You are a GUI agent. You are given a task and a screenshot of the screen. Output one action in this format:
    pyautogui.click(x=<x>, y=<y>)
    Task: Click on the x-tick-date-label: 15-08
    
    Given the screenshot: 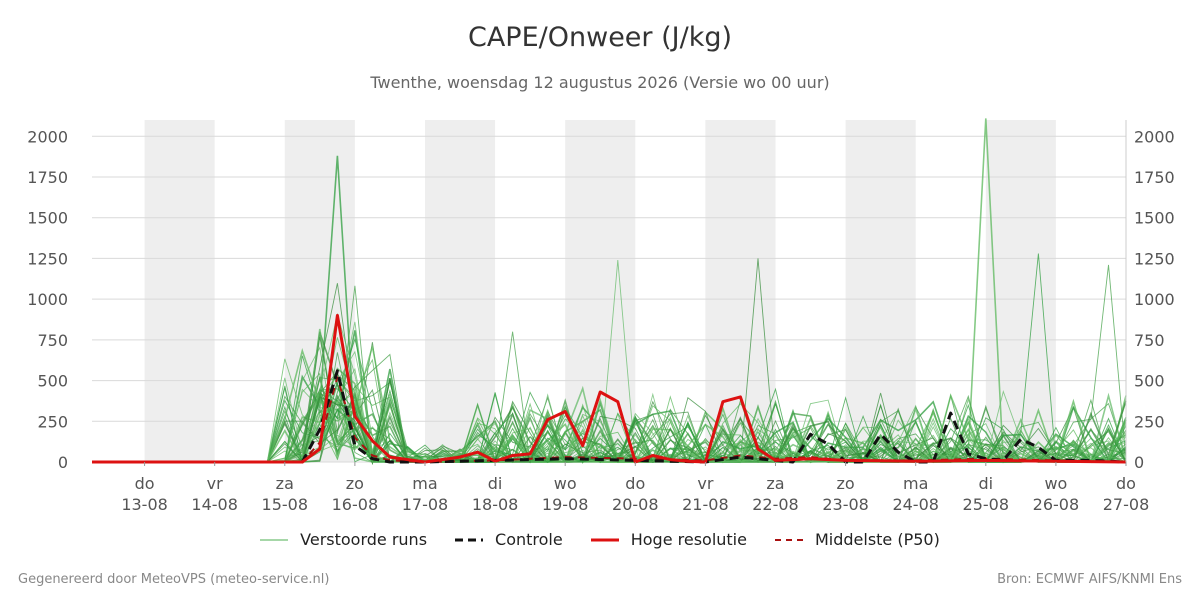 What is the action you would take?
    pyautogui.click(x=285, y=504)
    